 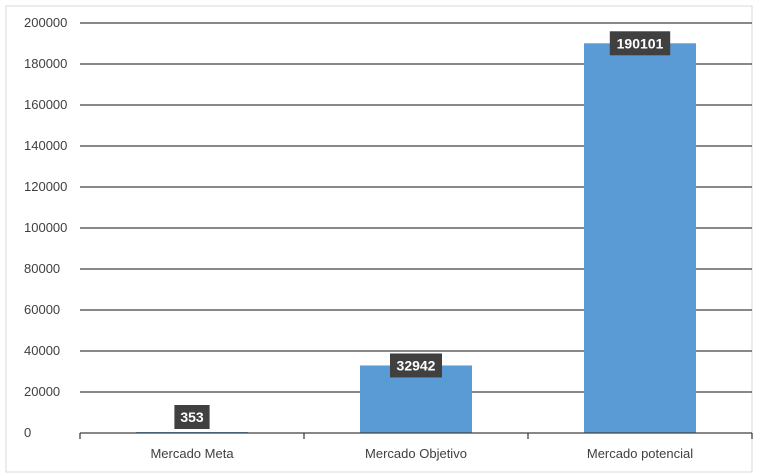 What do you see at coordinates (45, 186) in the screenshot?
I see `y-tick-label: 120000` at bounding box center [45, 186].